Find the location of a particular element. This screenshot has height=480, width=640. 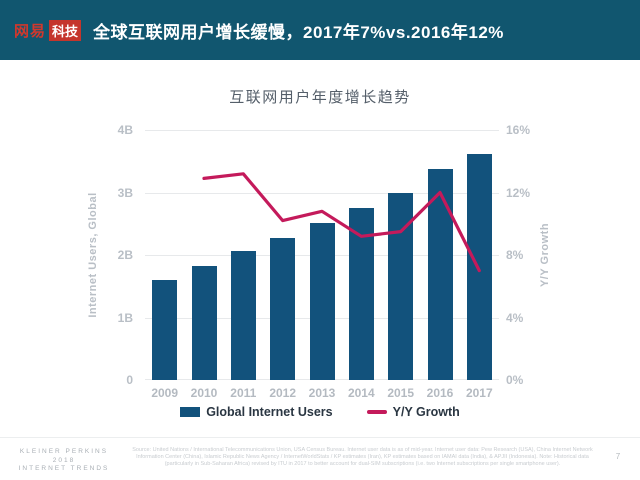

logo-brand-text: 网易 is located at coordinates (30, 31).